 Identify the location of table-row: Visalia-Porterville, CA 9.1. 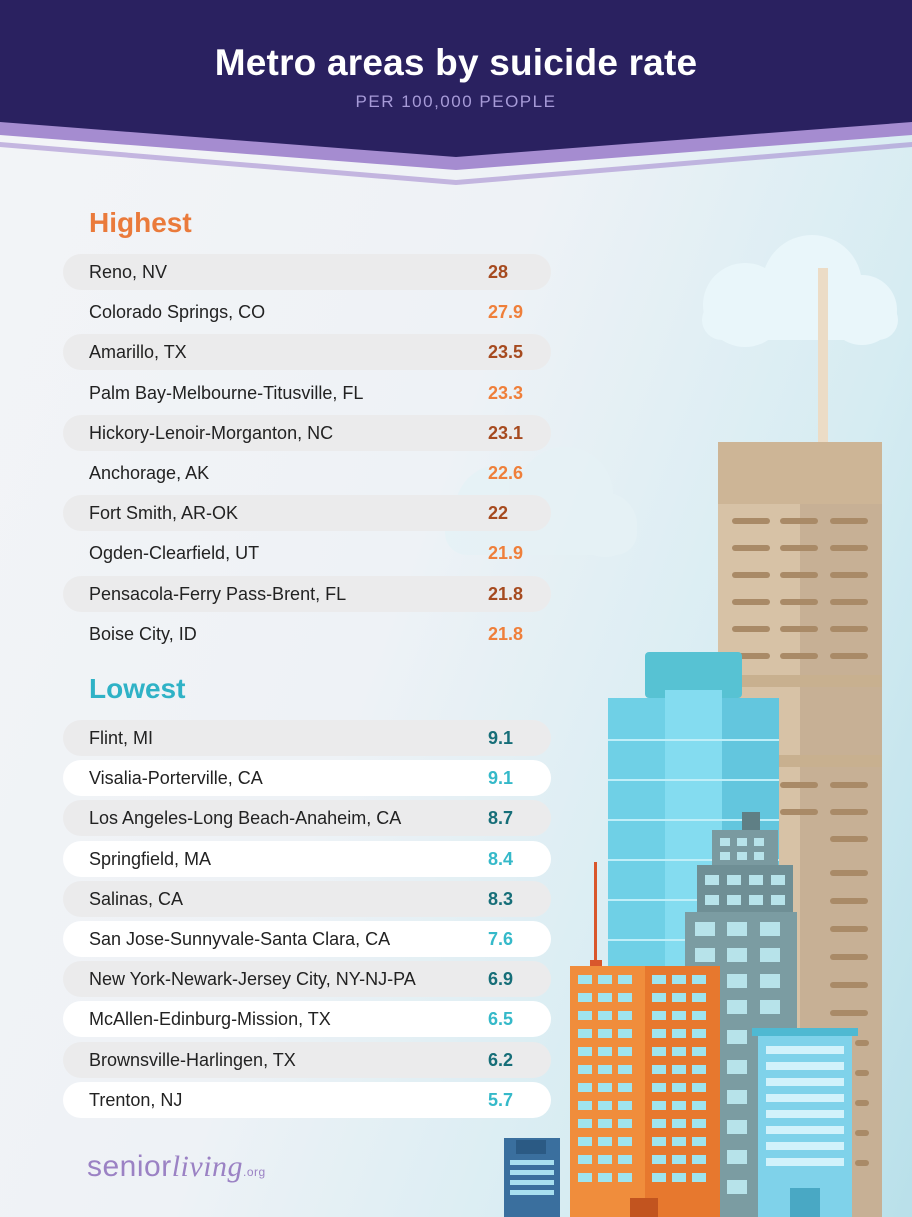
(307, 778).